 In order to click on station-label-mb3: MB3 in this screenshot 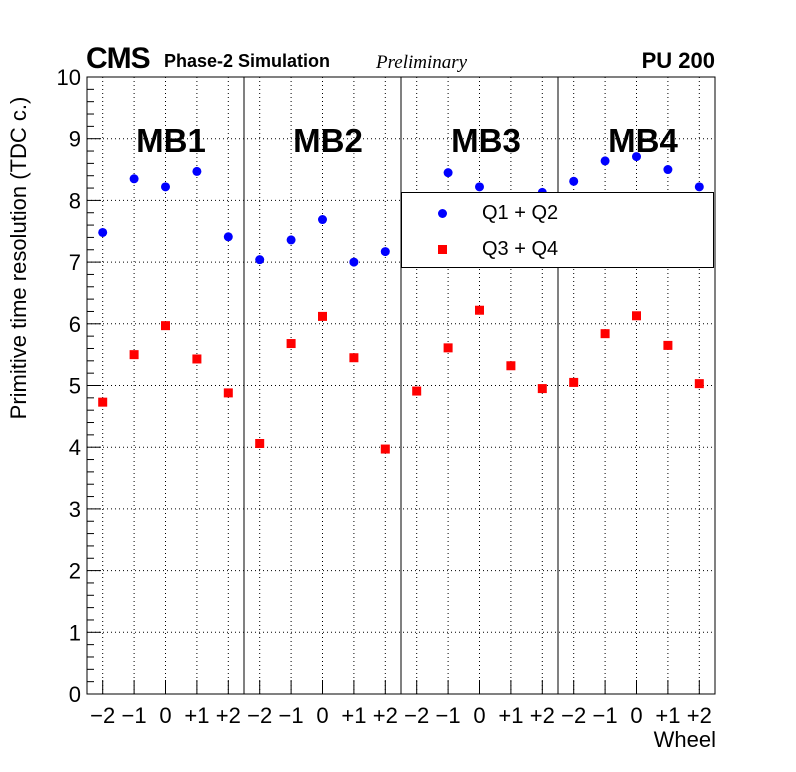, I will do `click(486, 140)`.